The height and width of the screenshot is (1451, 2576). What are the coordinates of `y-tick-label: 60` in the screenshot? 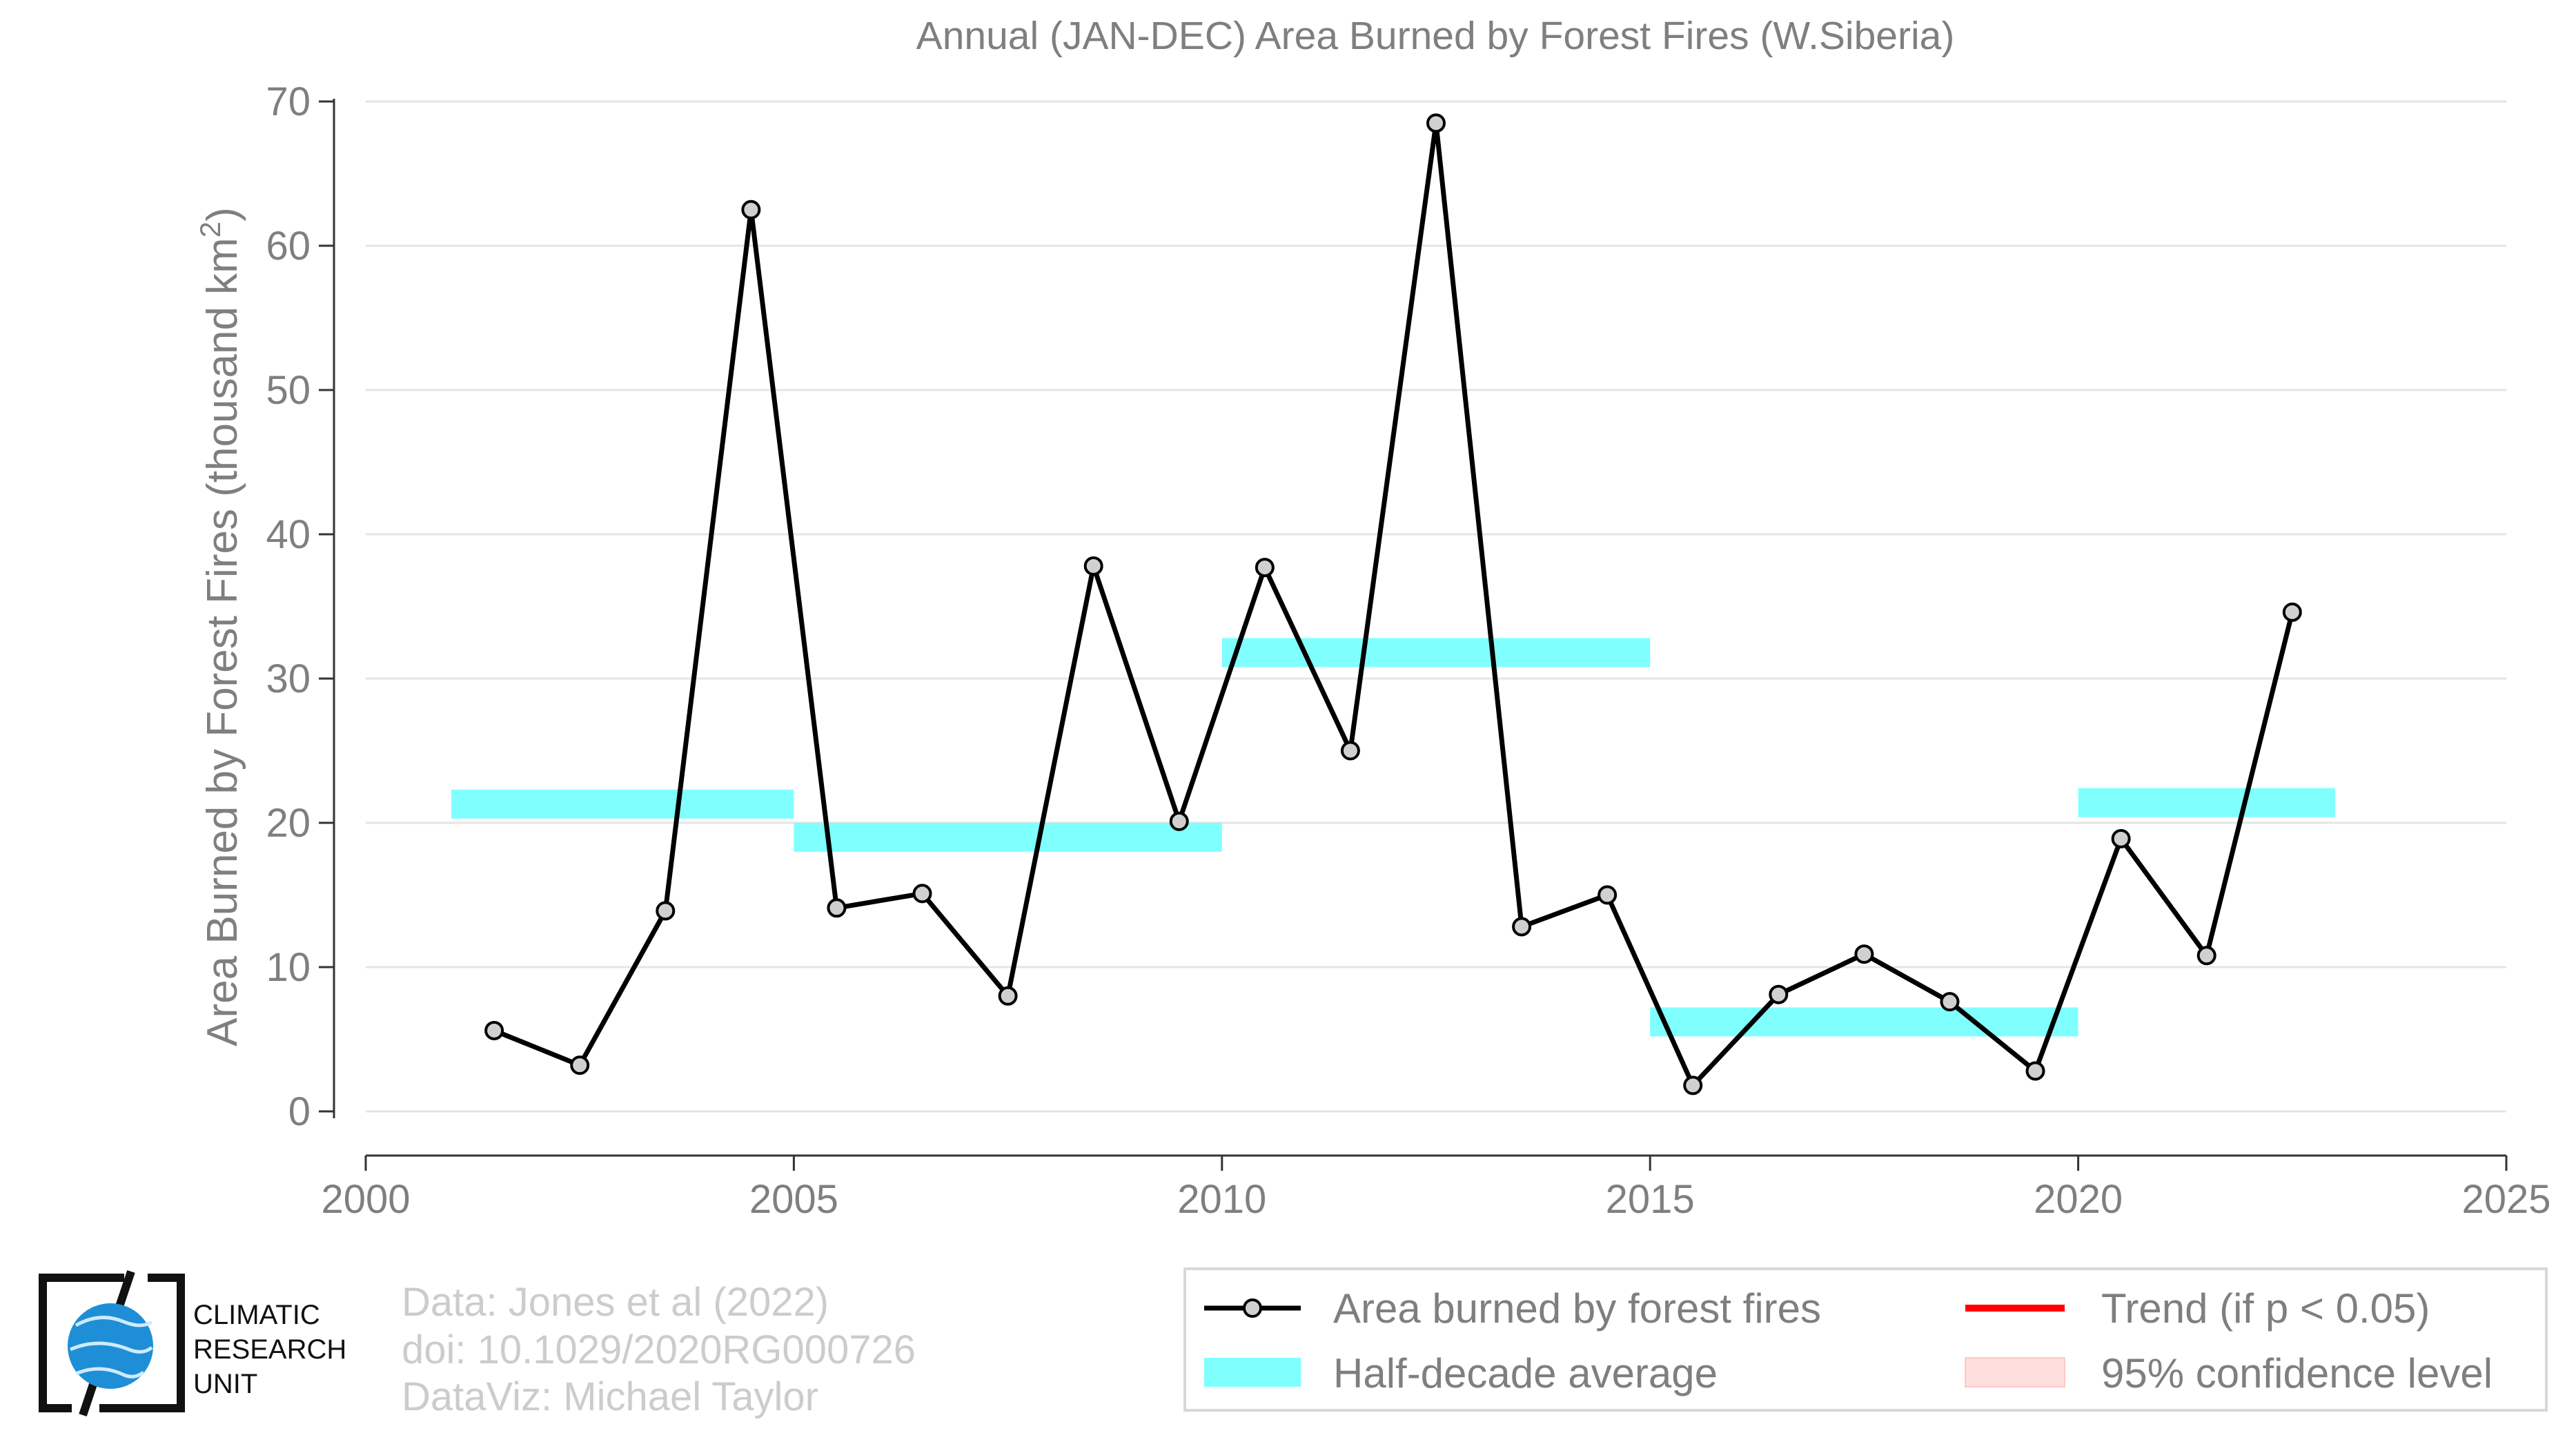 It's located at (288, 247).